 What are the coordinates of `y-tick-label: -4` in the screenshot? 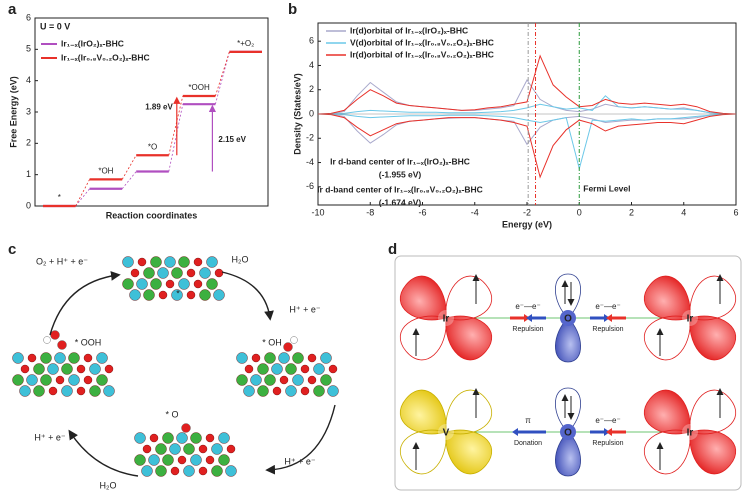 It's located at (310, 162).